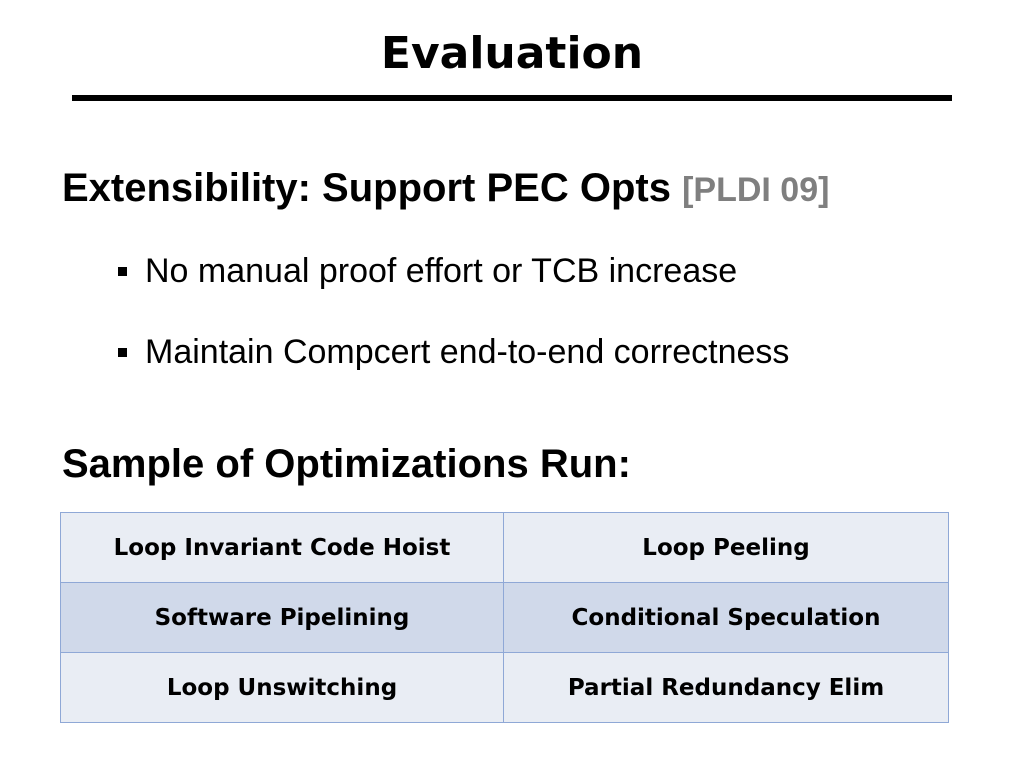 This screenshot has height=768, width=1024. I want to click on table-cell: Loop Unswitching, so click(282, 687).